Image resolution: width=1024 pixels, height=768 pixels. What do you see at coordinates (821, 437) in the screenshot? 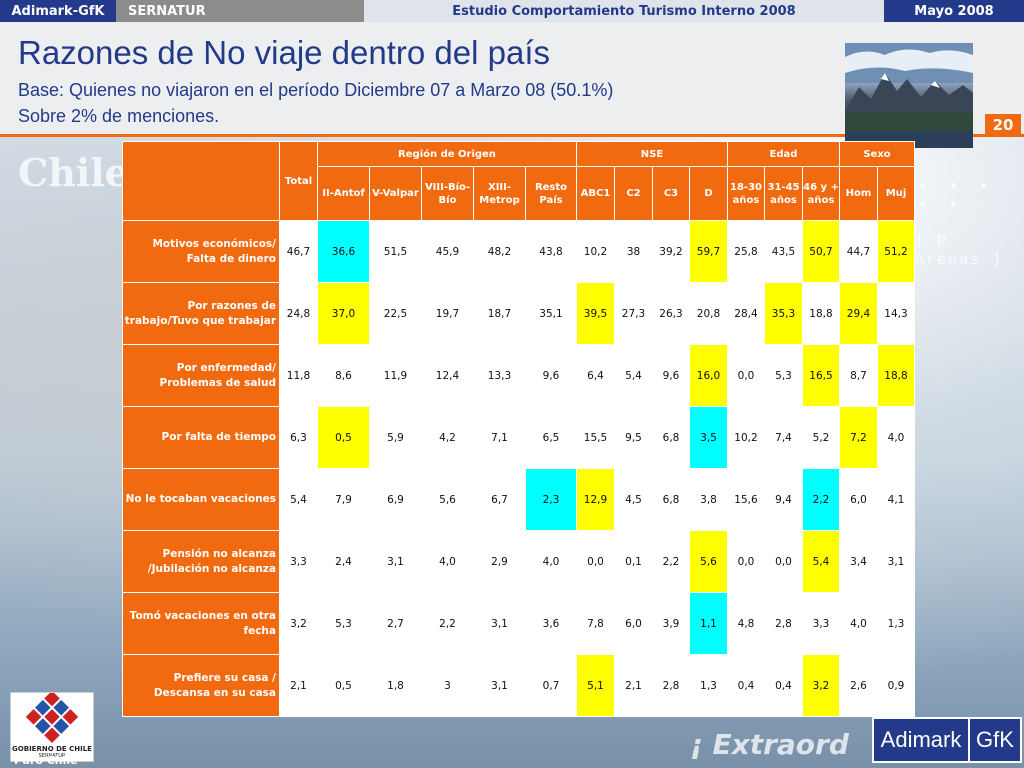
I see `table-cell: 5,2` at bounding box center [821, 437].